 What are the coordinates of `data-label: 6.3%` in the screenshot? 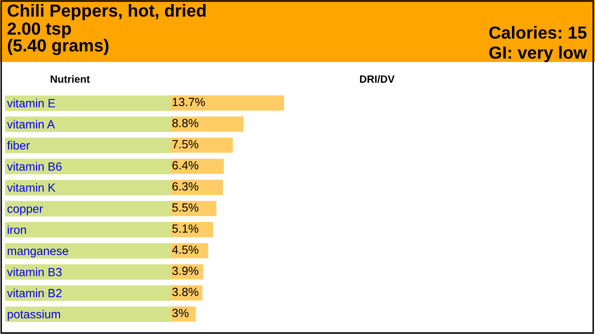 It's located at (185, 186).